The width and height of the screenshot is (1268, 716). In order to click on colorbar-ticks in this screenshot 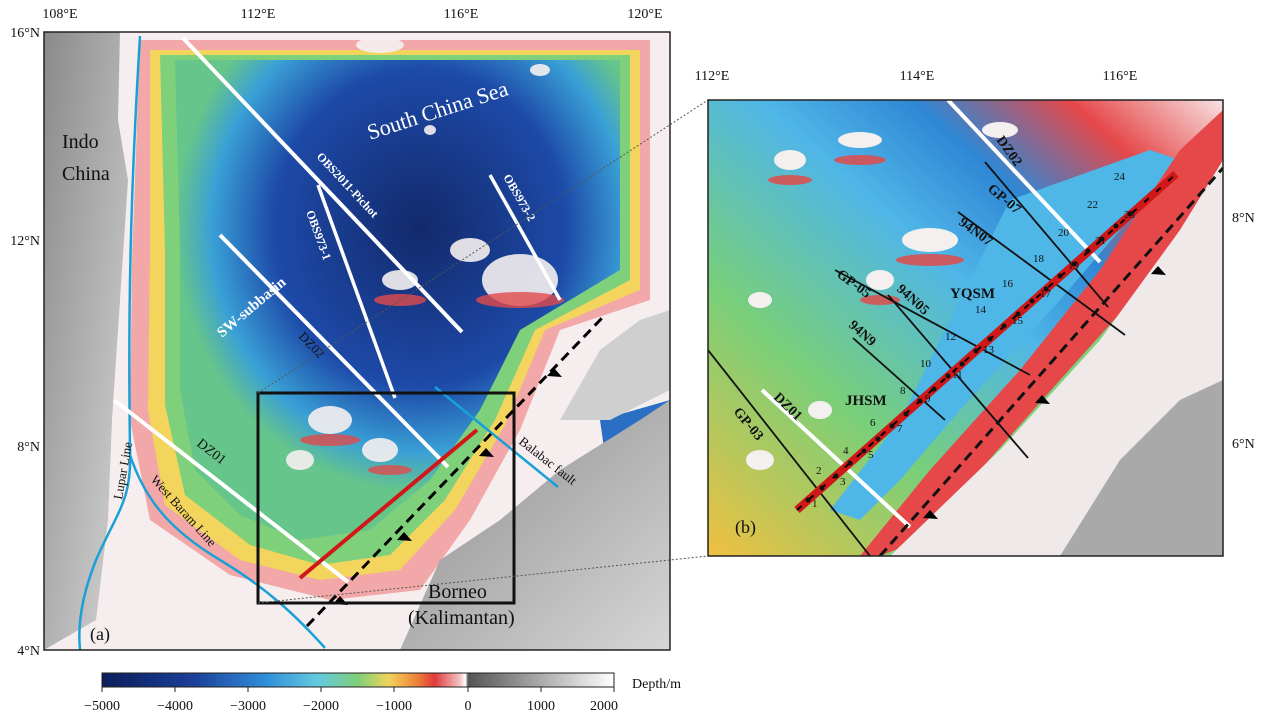, I will do `click(358, 689)`.